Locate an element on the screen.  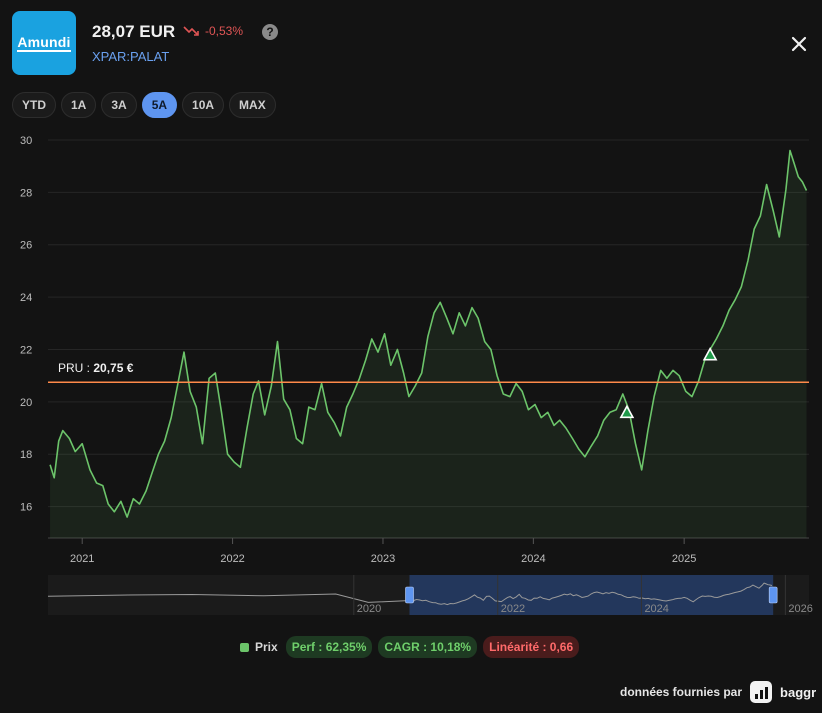
current-price: 28,07 EUR is located at coordinates (134, 31).